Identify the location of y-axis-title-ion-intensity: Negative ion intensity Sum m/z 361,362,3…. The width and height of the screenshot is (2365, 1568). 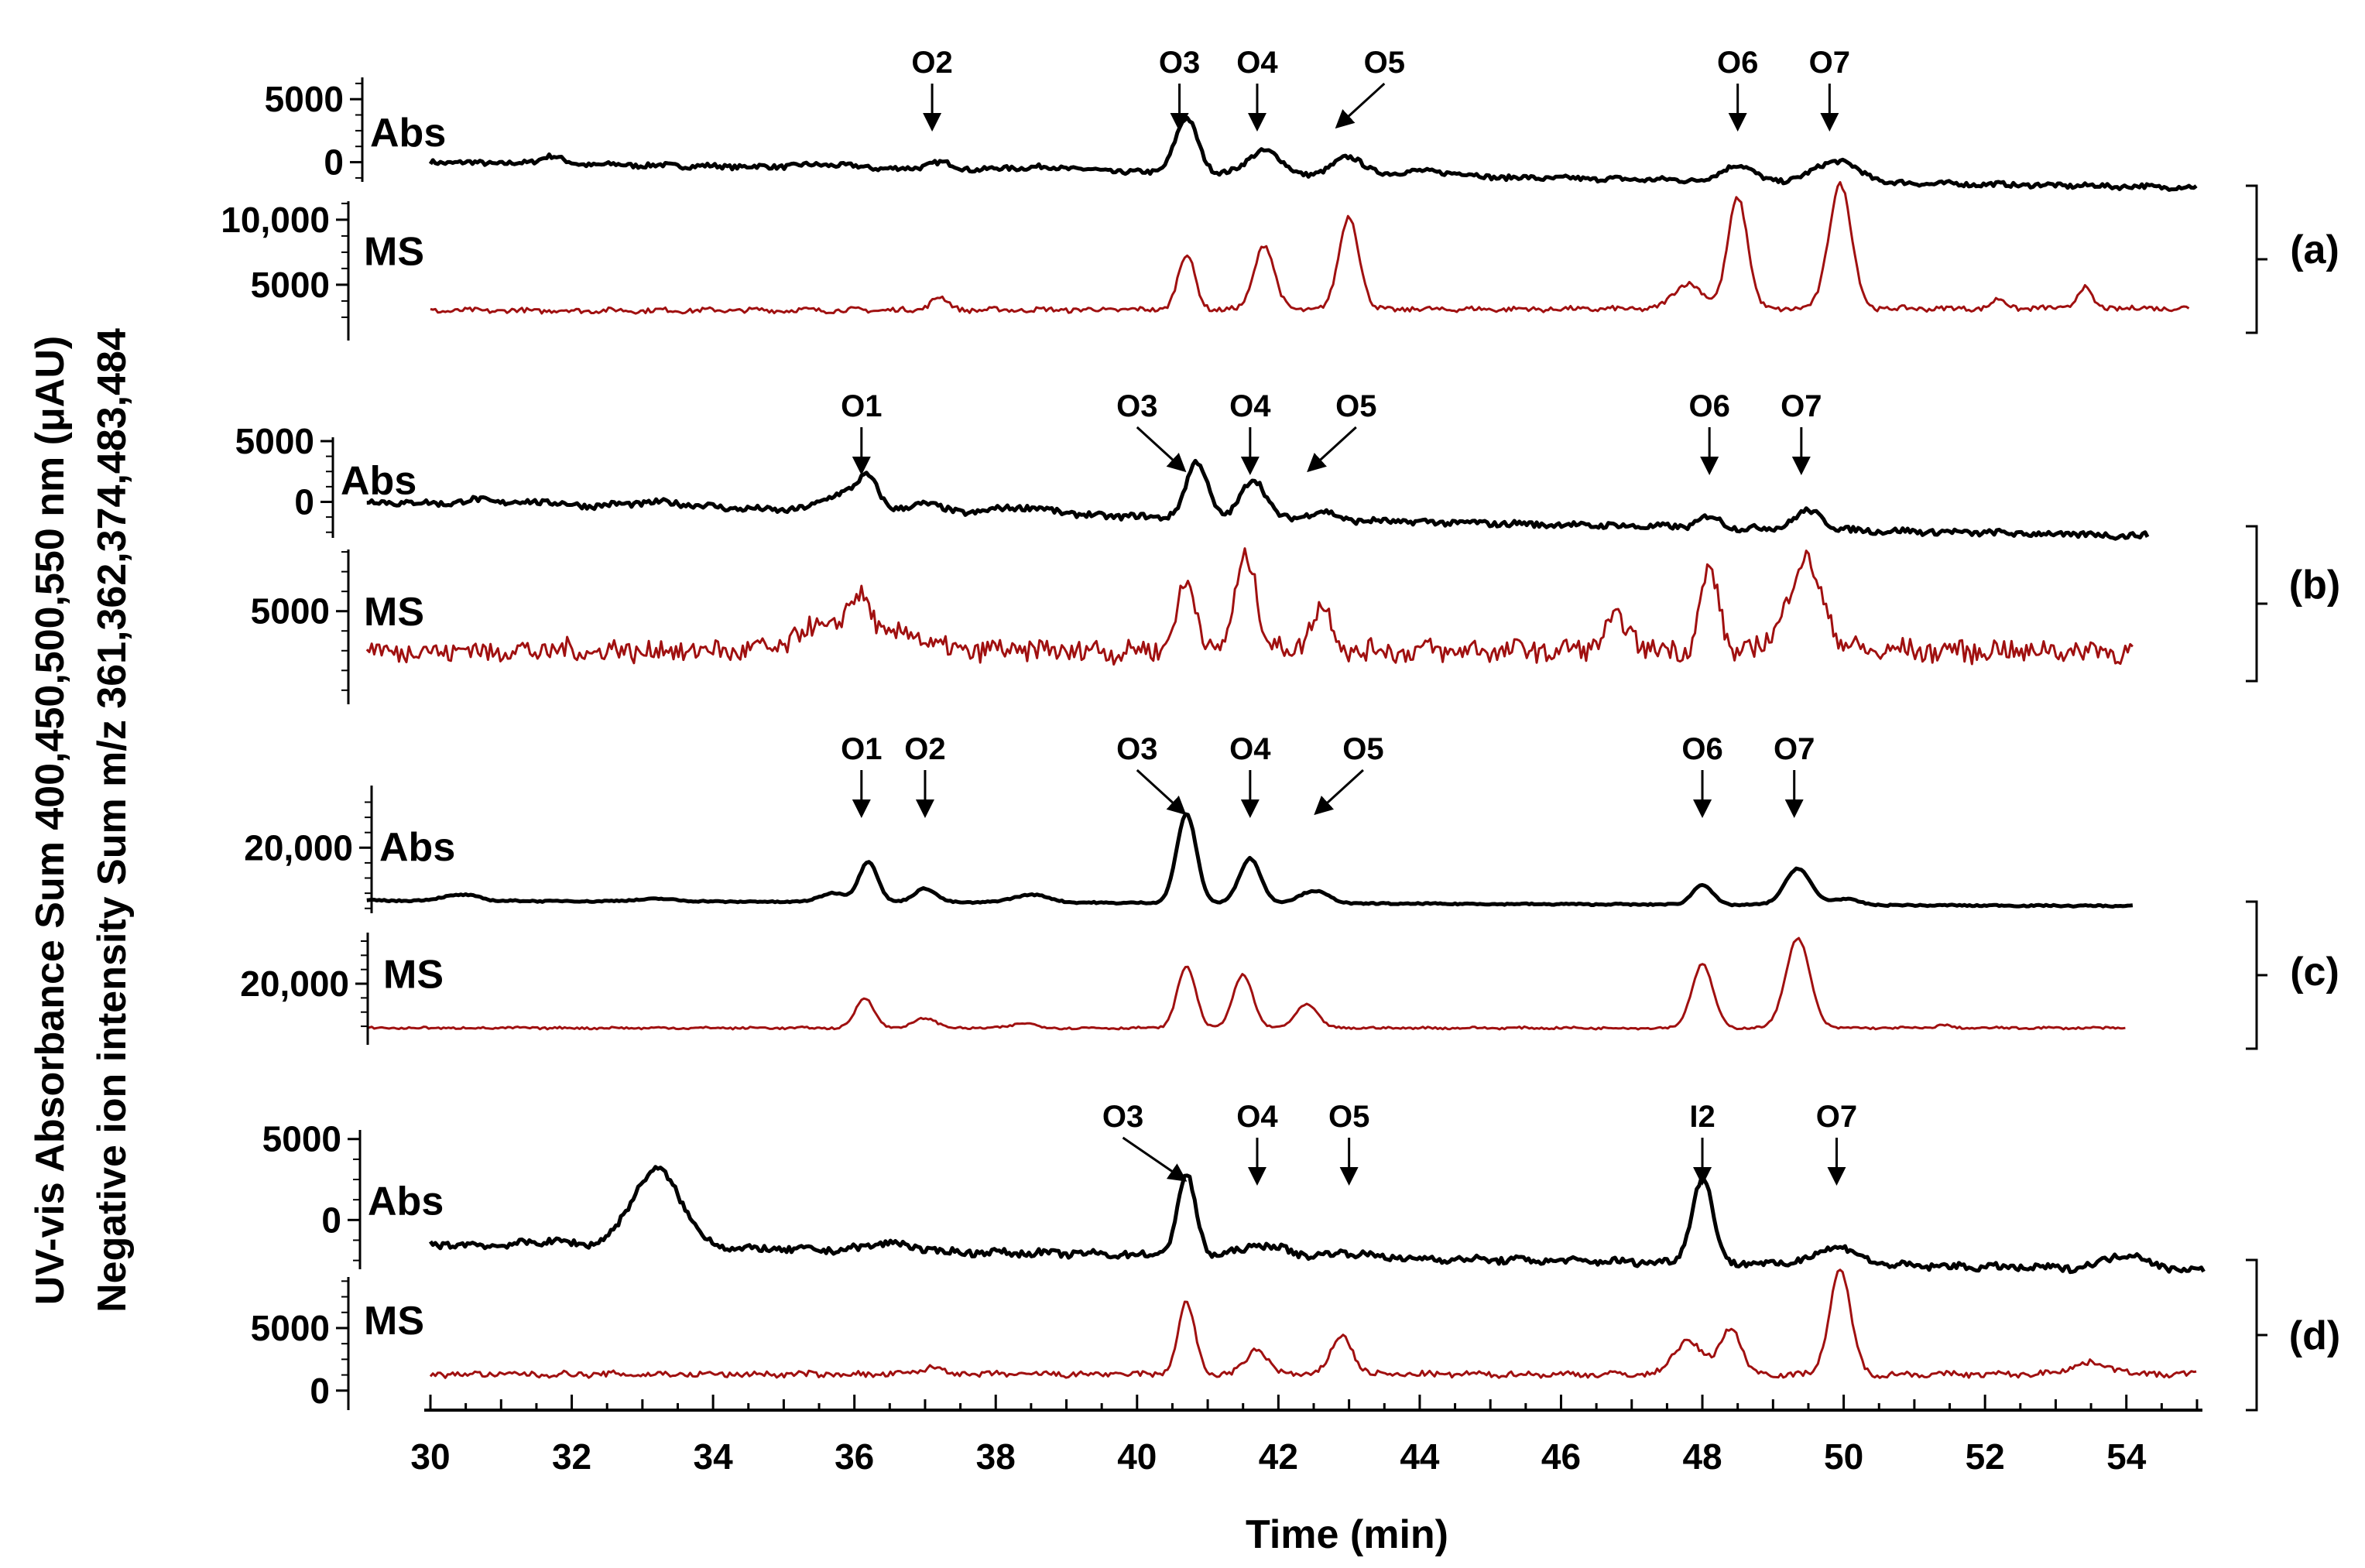
(112, 820).